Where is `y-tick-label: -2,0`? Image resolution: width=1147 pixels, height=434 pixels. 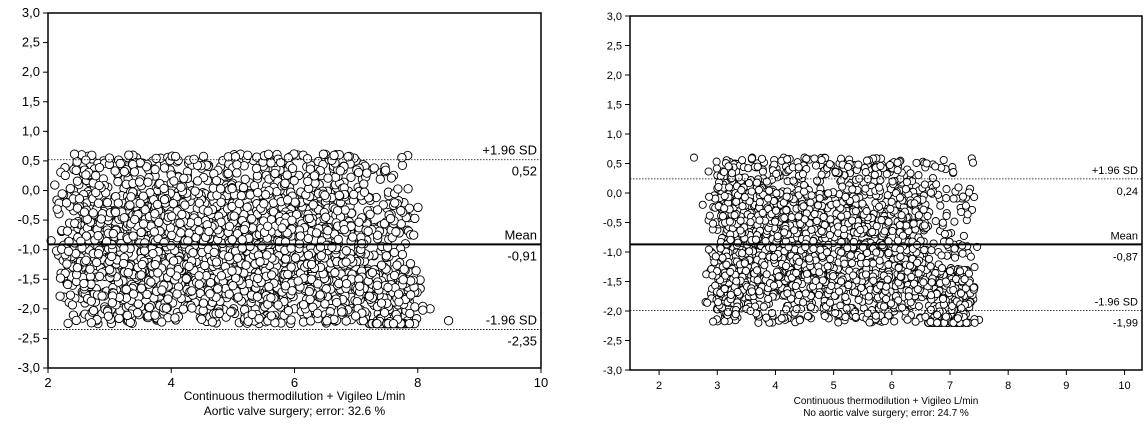
y-tick-label: -2,0 is located at coordinates (29, 308).